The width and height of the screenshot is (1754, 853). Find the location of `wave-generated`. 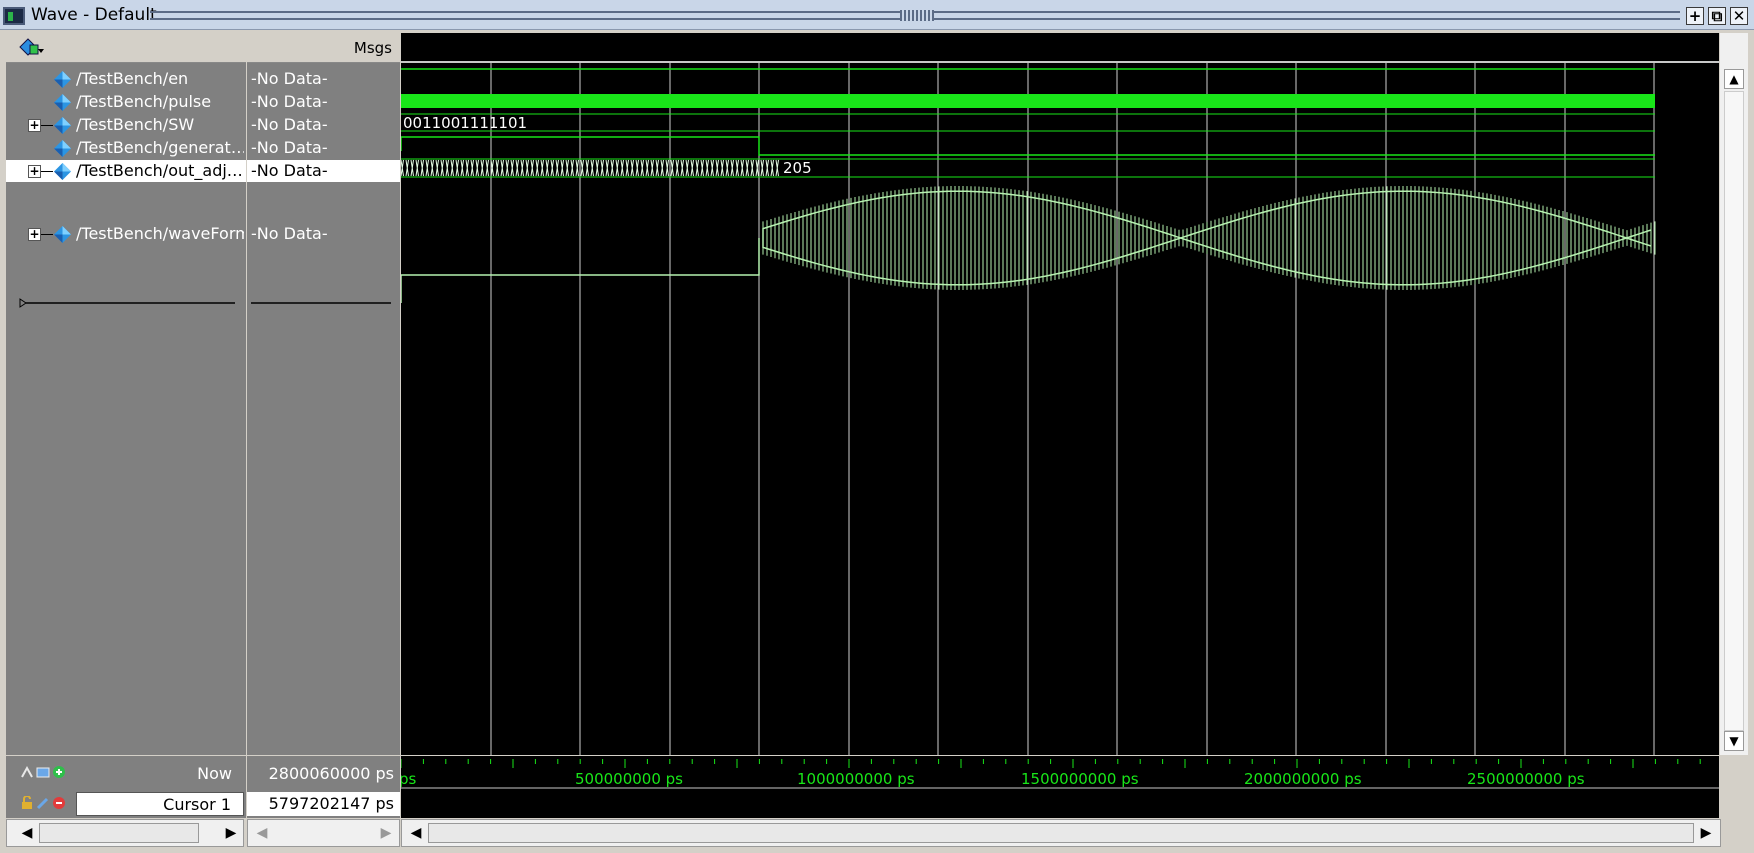

wave-generated is located at coordinates (1028, 146).